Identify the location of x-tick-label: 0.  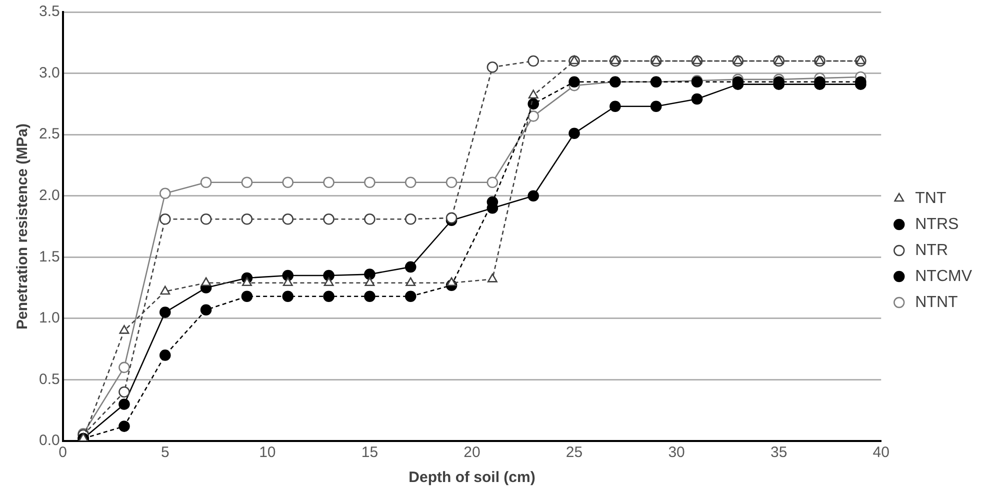
(63, 453).